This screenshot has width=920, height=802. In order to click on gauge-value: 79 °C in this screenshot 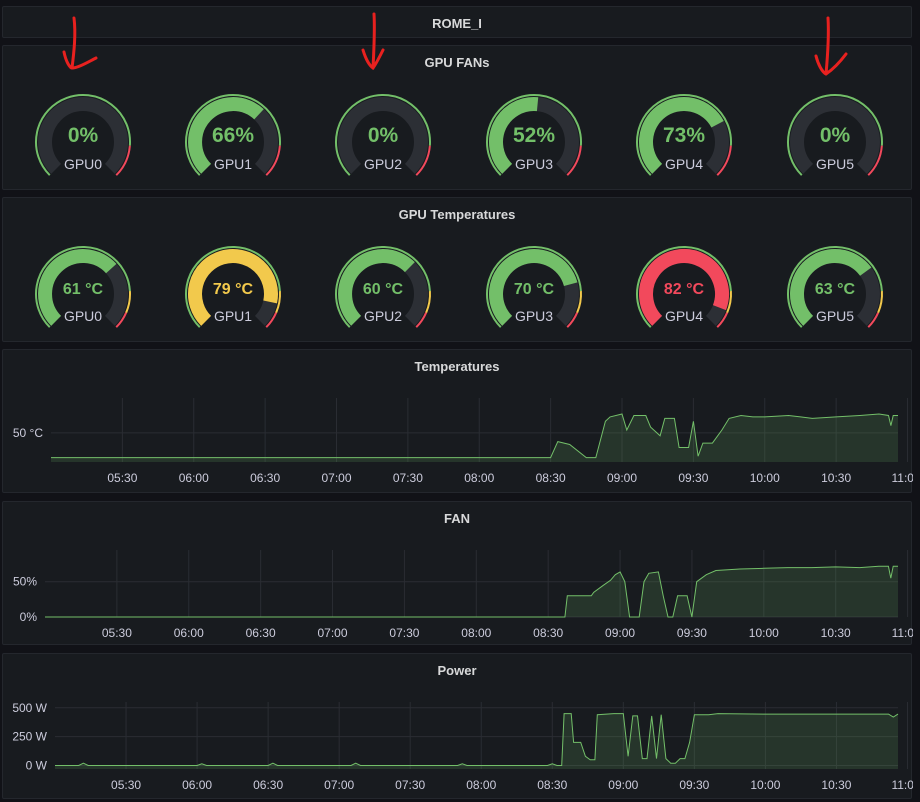, I will do `click(233, 289)`.